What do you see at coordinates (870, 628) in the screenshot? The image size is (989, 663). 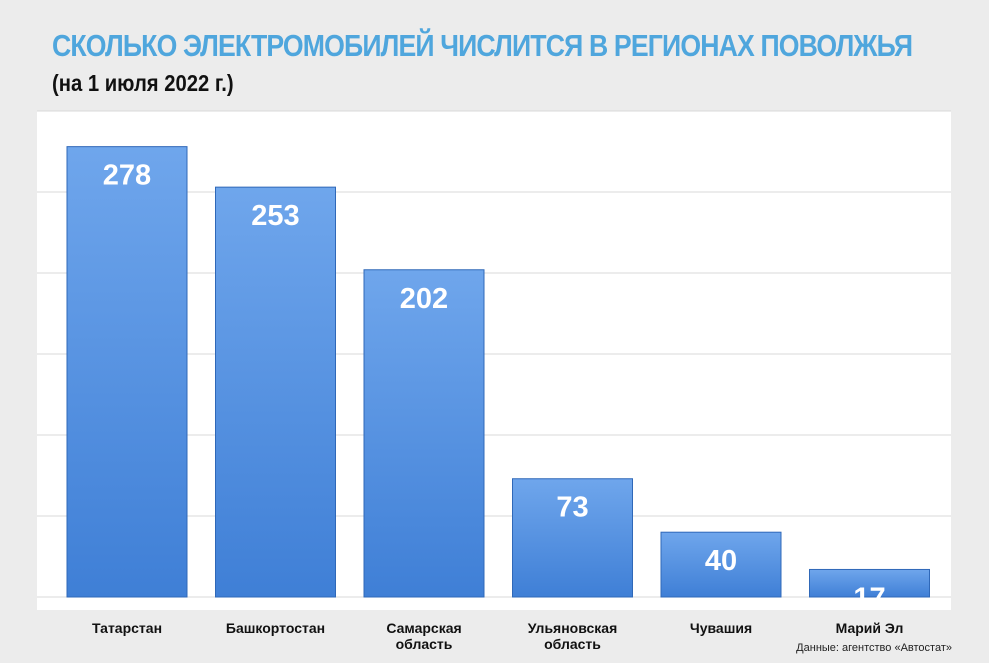 I see `category-label: Марий Эл` at bounding box center [870, 628].